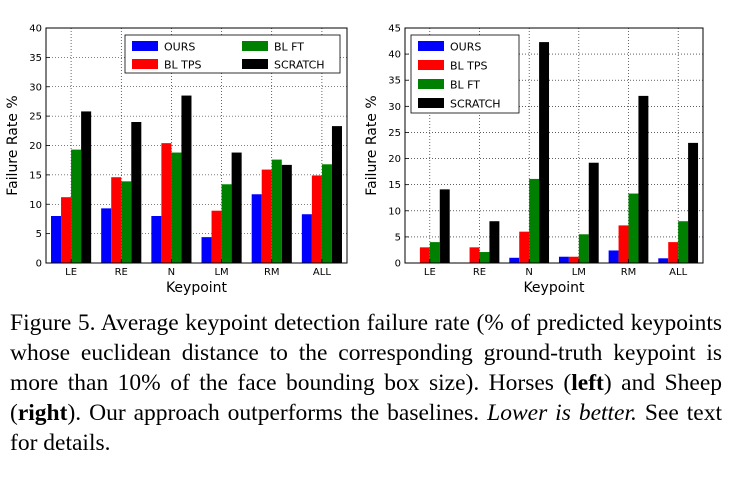 The image size is (737, 489). I want to click on x-tick-label: RE, so click(121, 272).